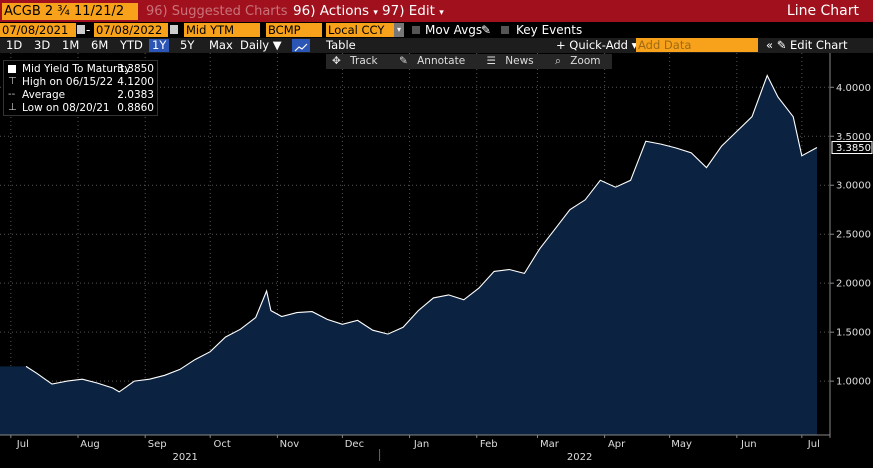 The width and height of the screenshot is (873, 468). I want to click on frequency-select: Daily ▼, so click(261, 45).